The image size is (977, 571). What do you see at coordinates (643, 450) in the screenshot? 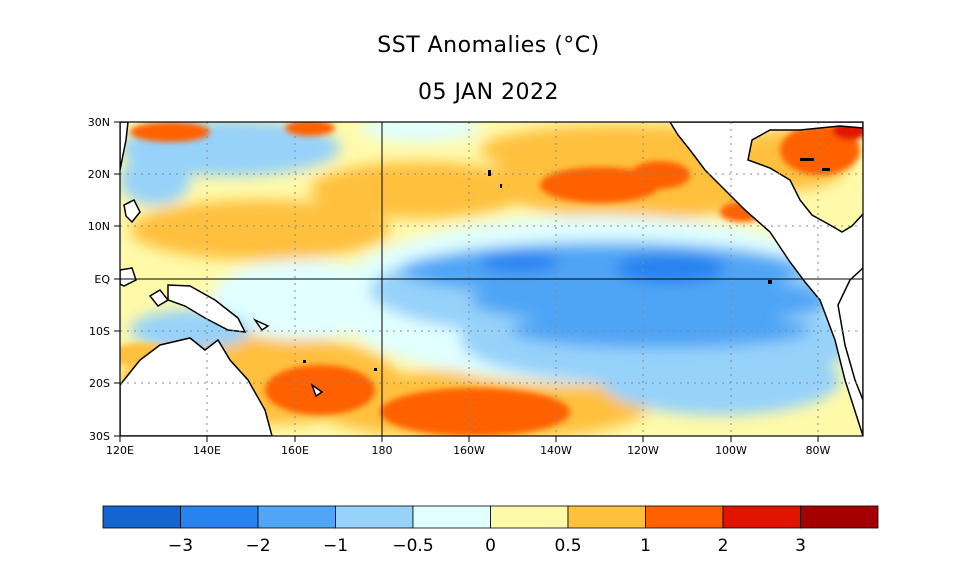
I see `lon-label: 120W` at bounding box center [643, 450].